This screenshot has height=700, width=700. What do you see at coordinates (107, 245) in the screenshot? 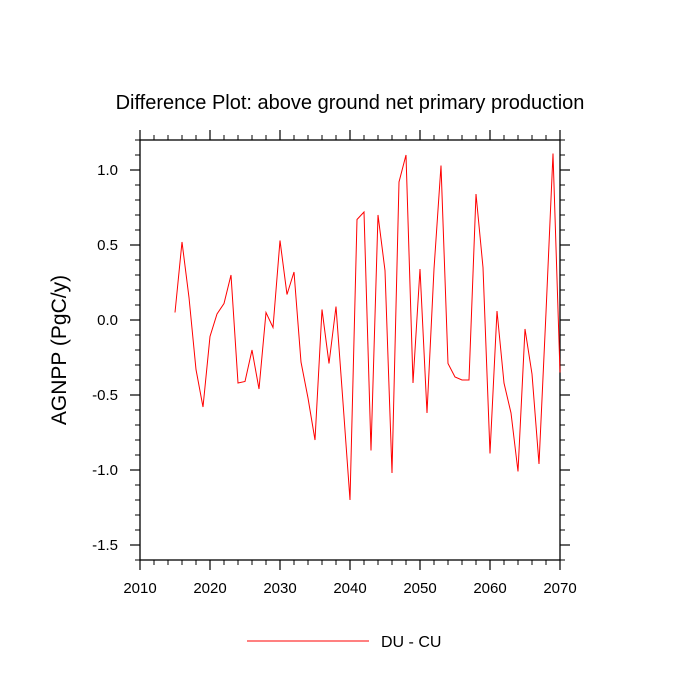
I see `y-tick-label: 0.5` at bounding box center [107, 245].